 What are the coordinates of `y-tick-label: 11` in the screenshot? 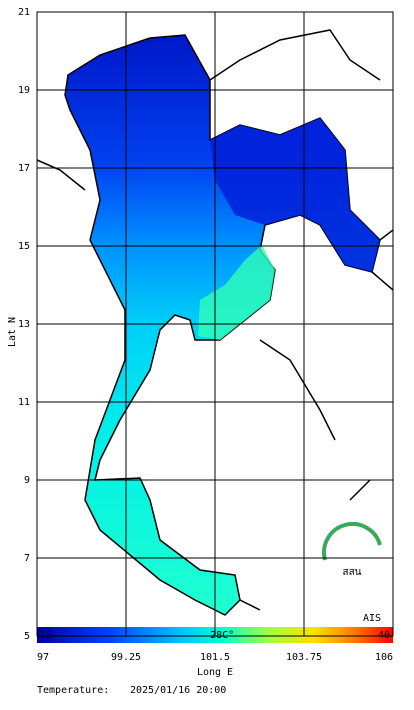 It's located at (24, 402).